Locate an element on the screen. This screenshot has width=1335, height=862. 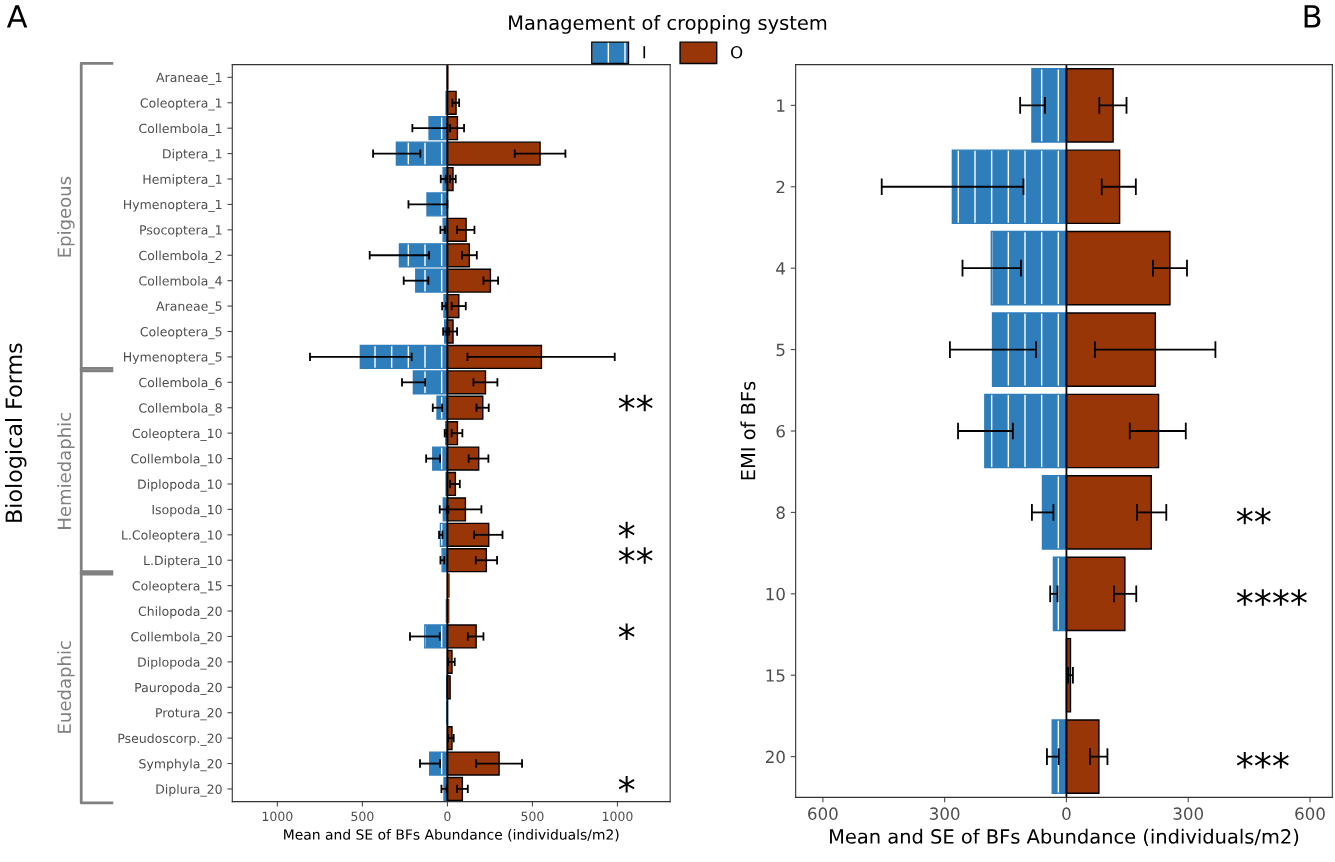
y-tick-label: 6 is located at coordinates (780, 431).